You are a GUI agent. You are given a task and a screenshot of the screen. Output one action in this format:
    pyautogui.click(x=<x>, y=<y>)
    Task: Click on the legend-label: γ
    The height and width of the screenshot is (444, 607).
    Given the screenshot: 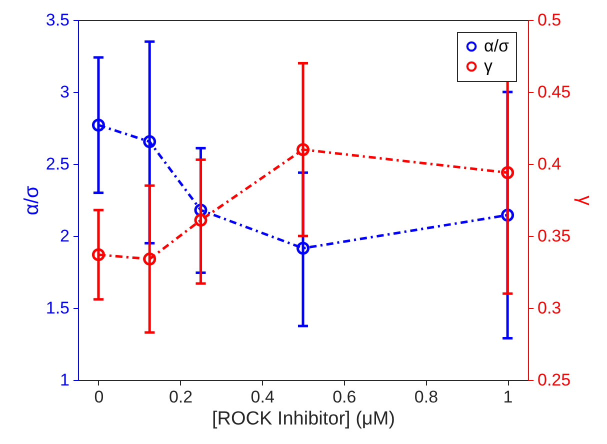 What is the action you would take?
    pyautogui.click(x=488, y=66)
    